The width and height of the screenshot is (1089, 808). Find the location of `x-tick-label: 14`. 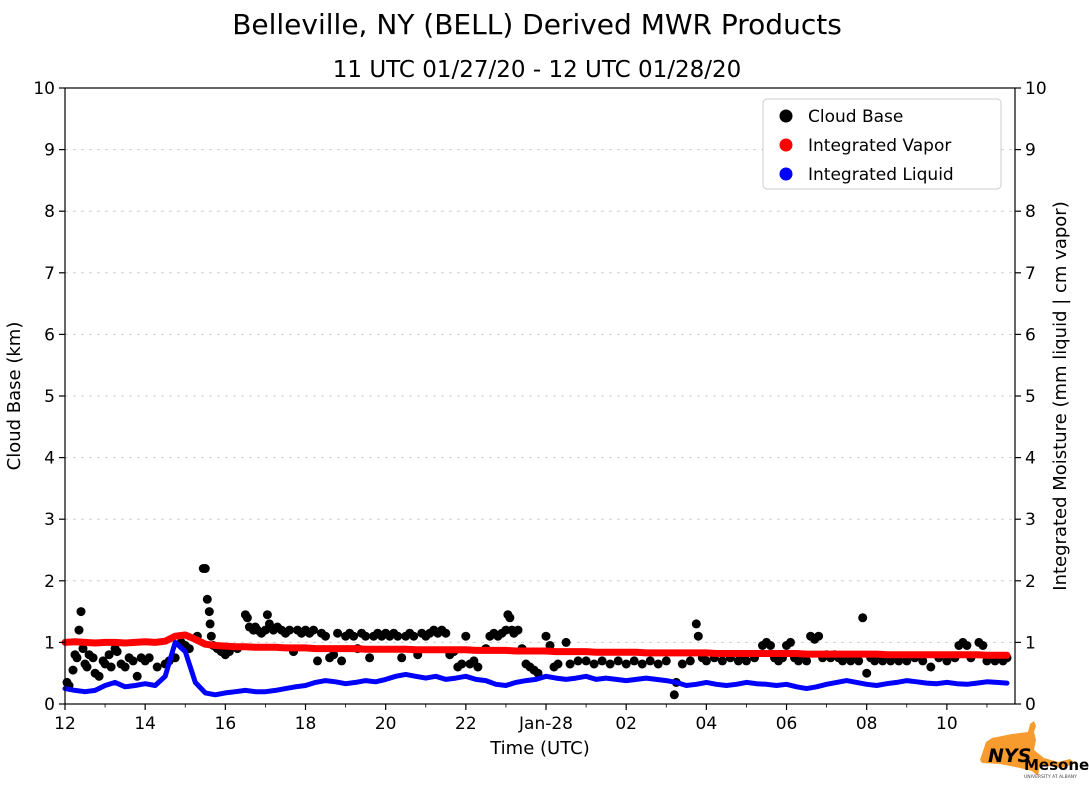

x-tick-label: 14 is located at coordinates (145, 724).